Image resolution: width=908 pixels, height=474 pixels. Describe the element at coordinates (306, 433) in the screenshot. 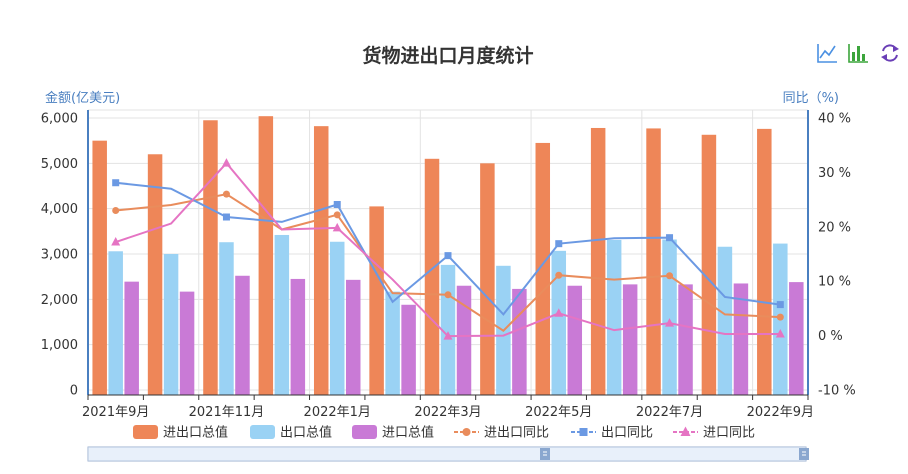

I see `legend-label: 出口总值` at that location.